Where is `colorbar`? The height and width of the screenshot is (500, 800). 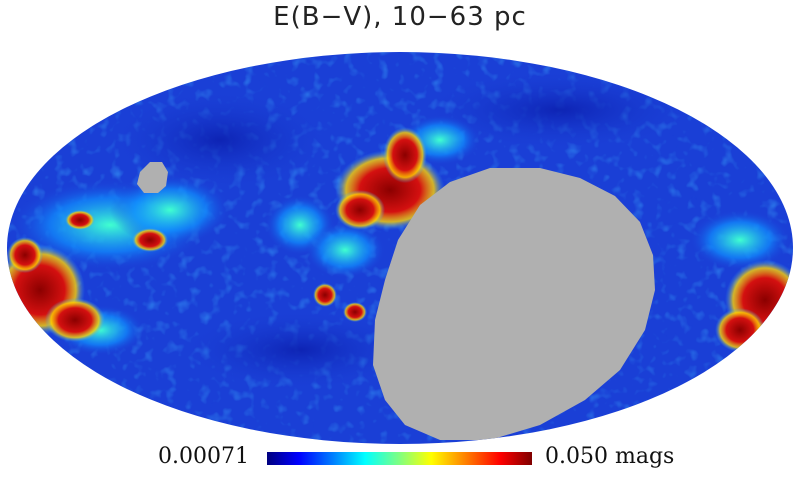
colorbar is located at coordinates (399, 458).